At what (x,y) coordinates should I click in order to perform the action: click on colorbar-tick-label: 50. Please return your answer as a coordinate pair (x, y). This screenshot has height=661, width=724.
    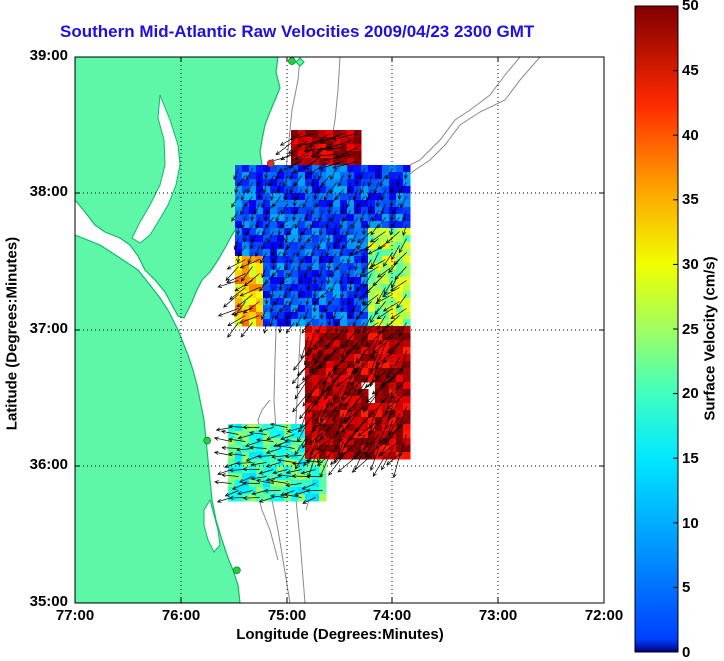
    Looking at the image, I should click on (690, 7).